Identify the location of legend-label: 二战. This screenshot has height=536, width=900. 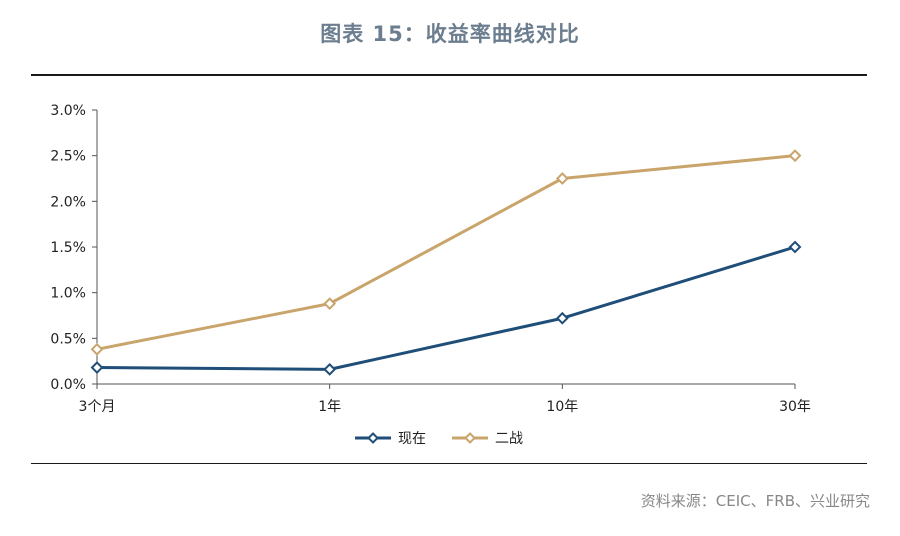
(509, 439).